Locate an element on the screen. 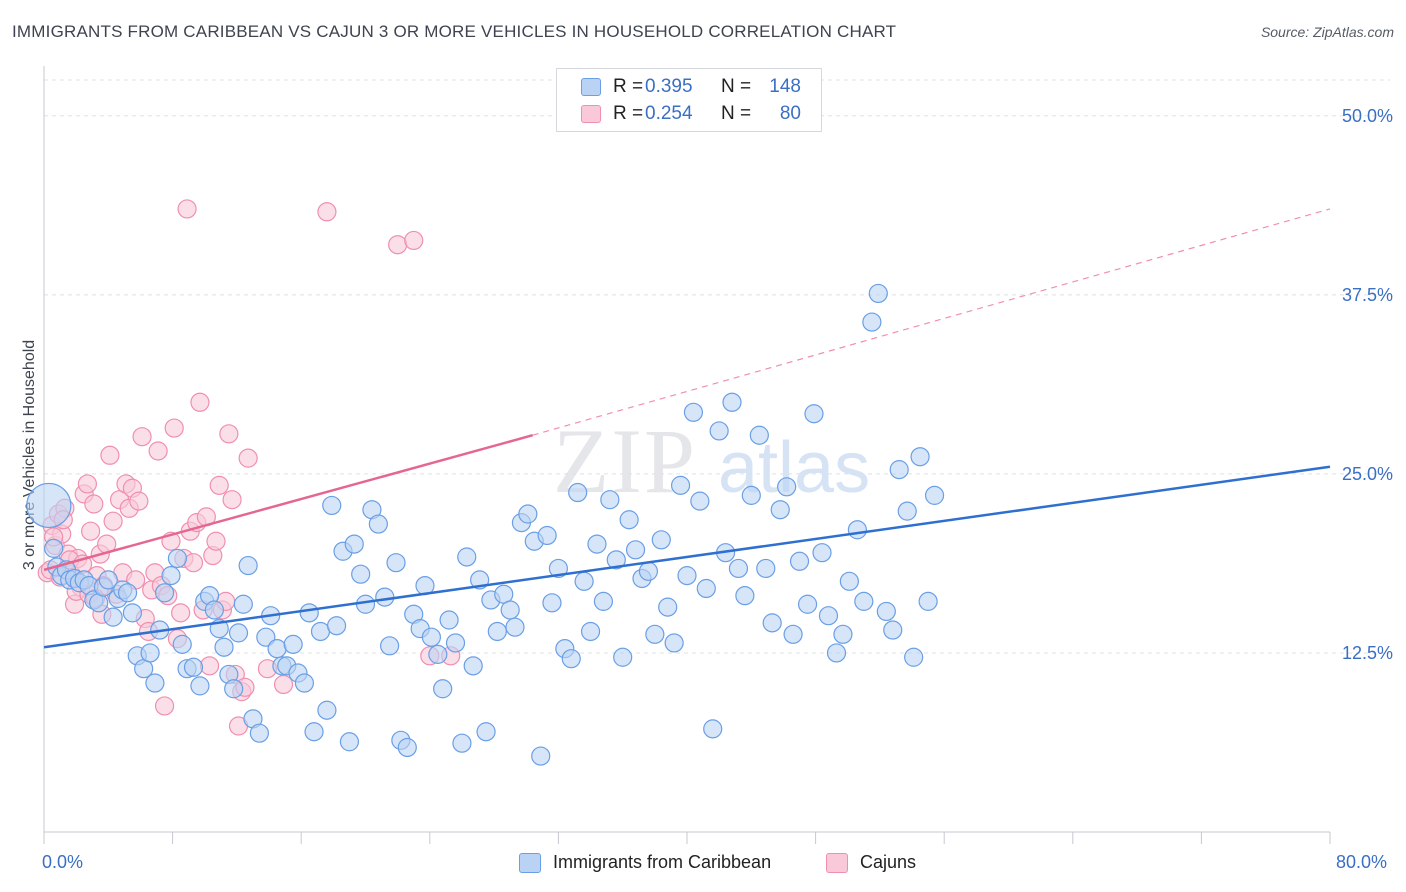  y-tick-label: 37.5% is located at coordinates (1367, 295).